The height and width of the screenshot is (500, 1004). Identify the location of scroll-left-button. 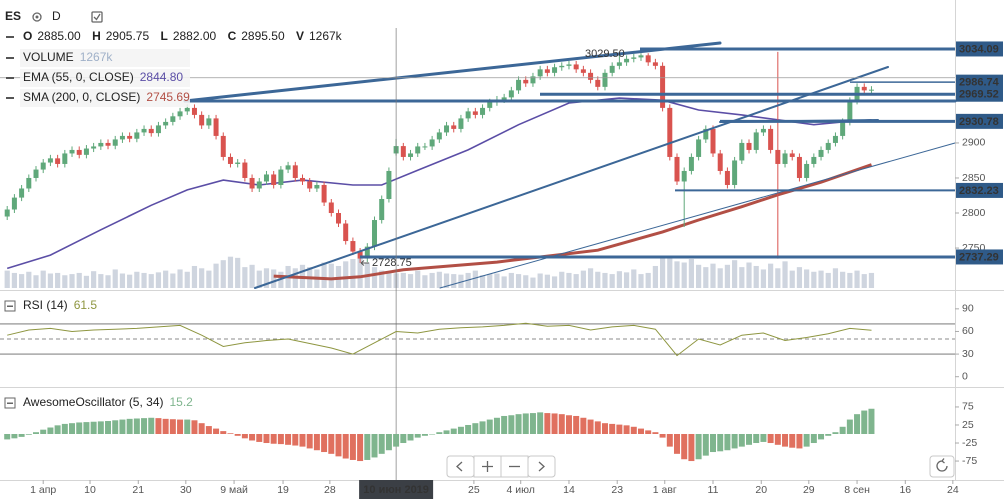
(460, 466).